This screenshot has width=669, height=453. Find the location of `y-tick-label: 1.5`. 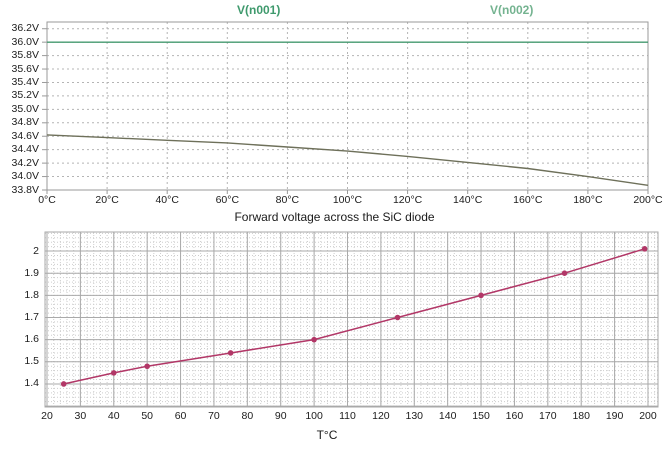

y-tick-label: 1.5 is located at coordinates (31, 361).